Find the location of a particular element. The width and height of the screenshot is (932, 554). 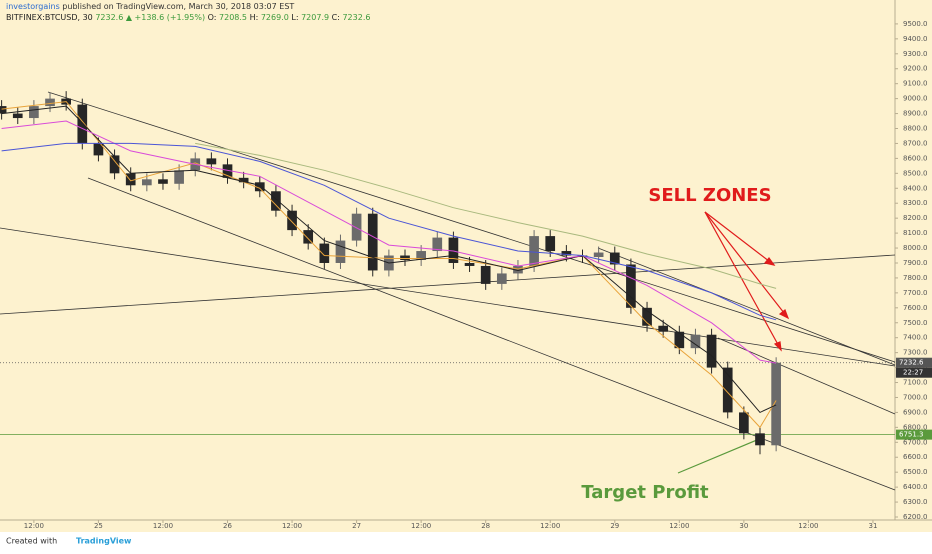

y-tick-label: 8300.0 is located at coordinates (915, 203).